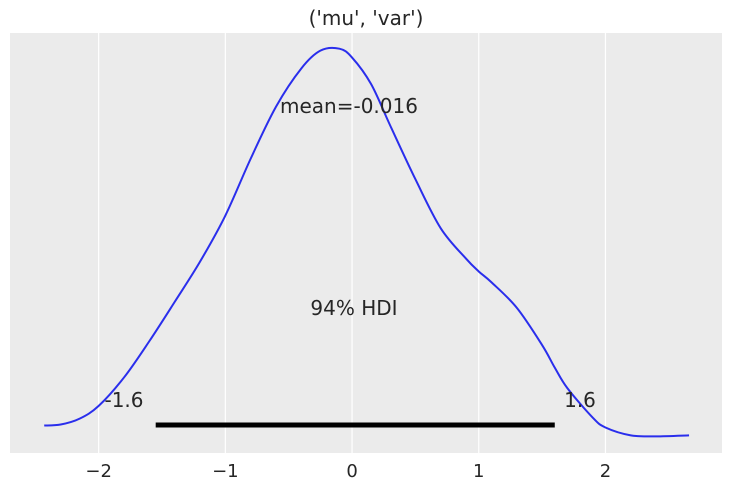 The image size is (731, 491). I want to click on hdi-label: 94% HDI, so click(353, 308).